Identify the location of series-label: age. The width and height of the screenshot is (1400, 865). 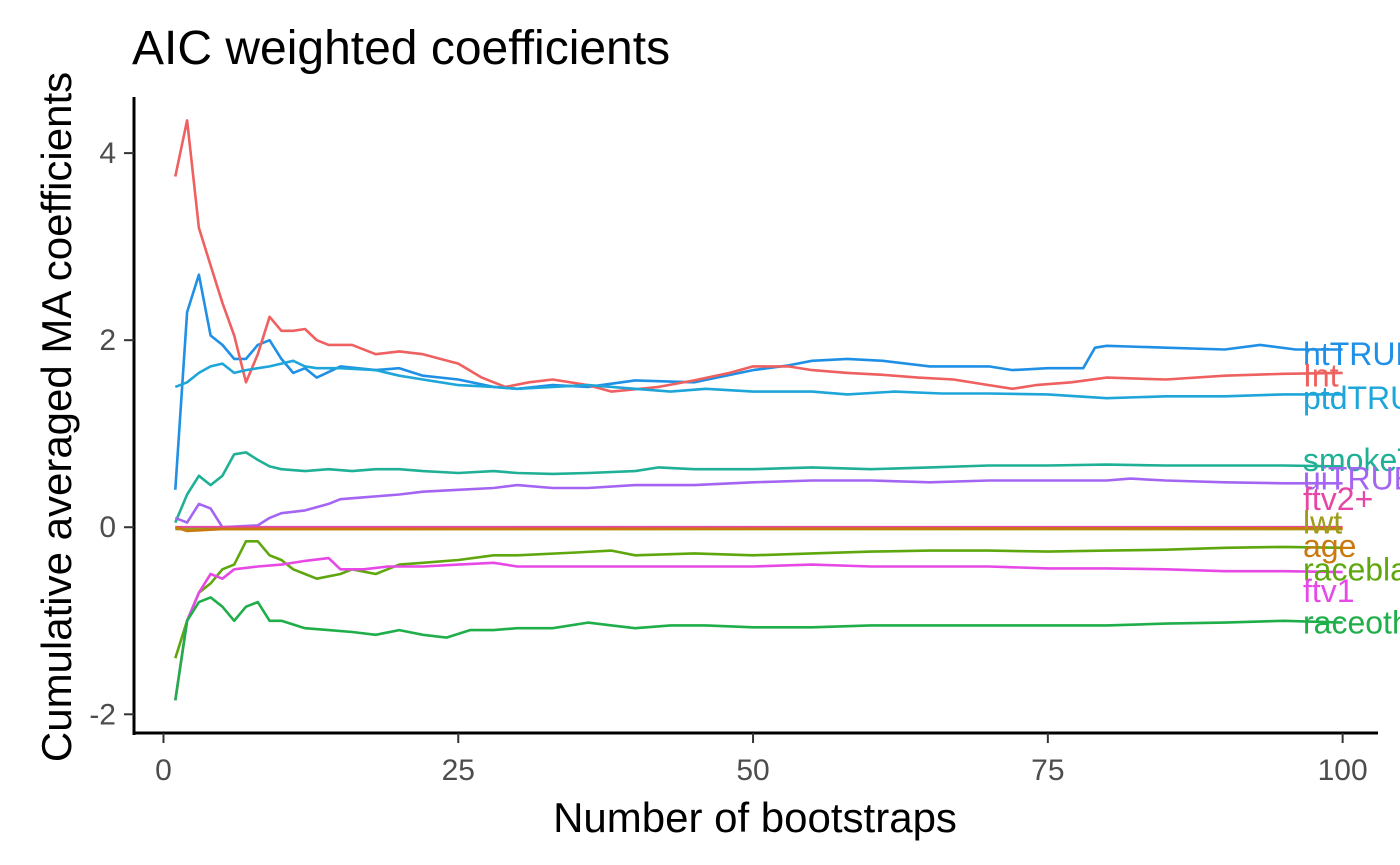
(1329, 546).